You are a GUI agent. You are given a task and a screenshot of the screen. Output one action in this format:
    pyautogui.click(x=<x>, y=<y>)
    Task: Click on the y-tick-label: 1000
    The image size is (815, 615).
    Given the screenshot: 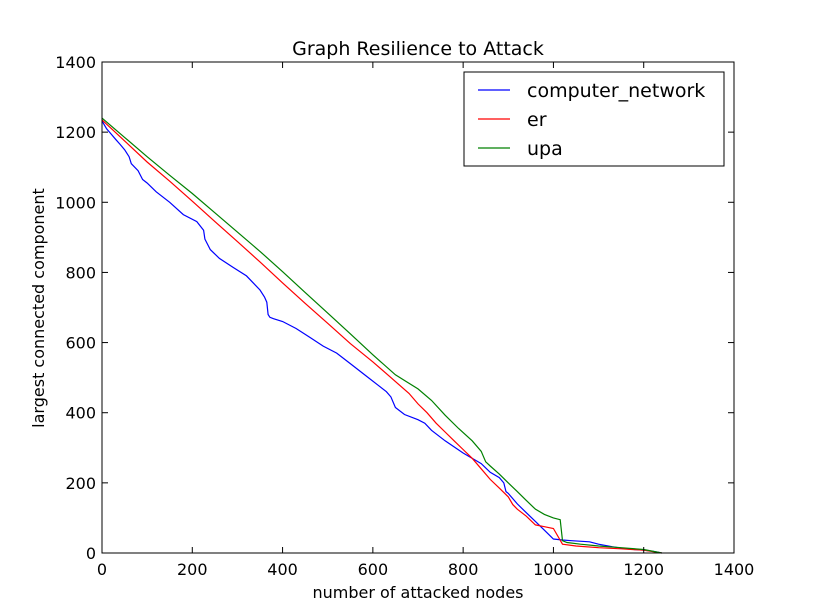 What is the action you would take?
    pyautogui.click(x=75, y=202)
    